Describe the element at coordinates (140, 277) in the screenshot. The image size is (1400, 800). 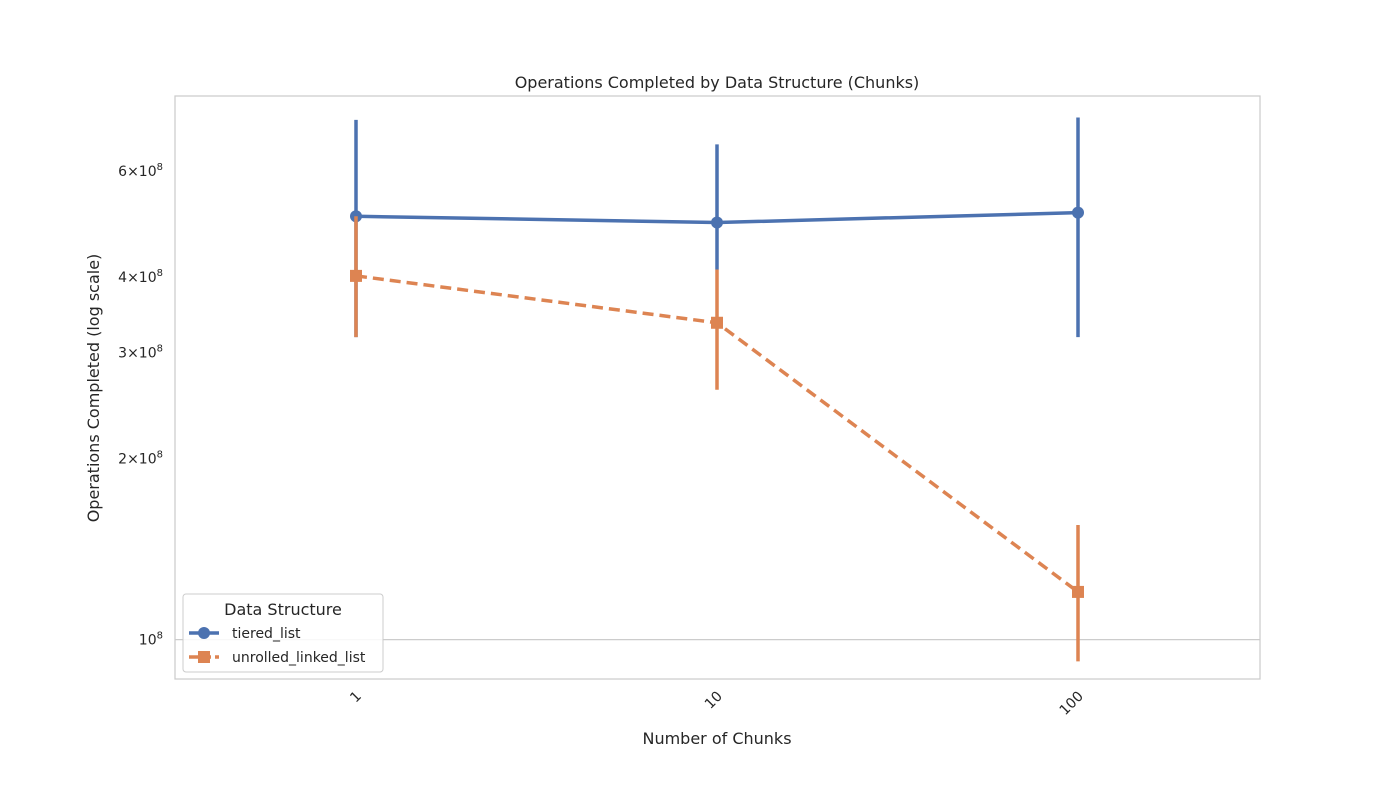
I see `y-tick-label: 4×108` at that location.